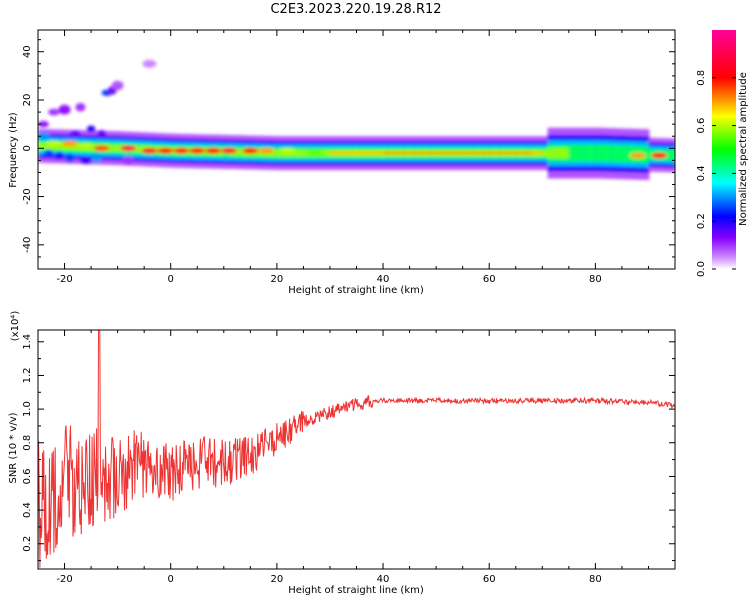 Image resolution: width=750 pixels, height=600 pixels. I want to click on y-tick-label: 20, so click(27, 100).